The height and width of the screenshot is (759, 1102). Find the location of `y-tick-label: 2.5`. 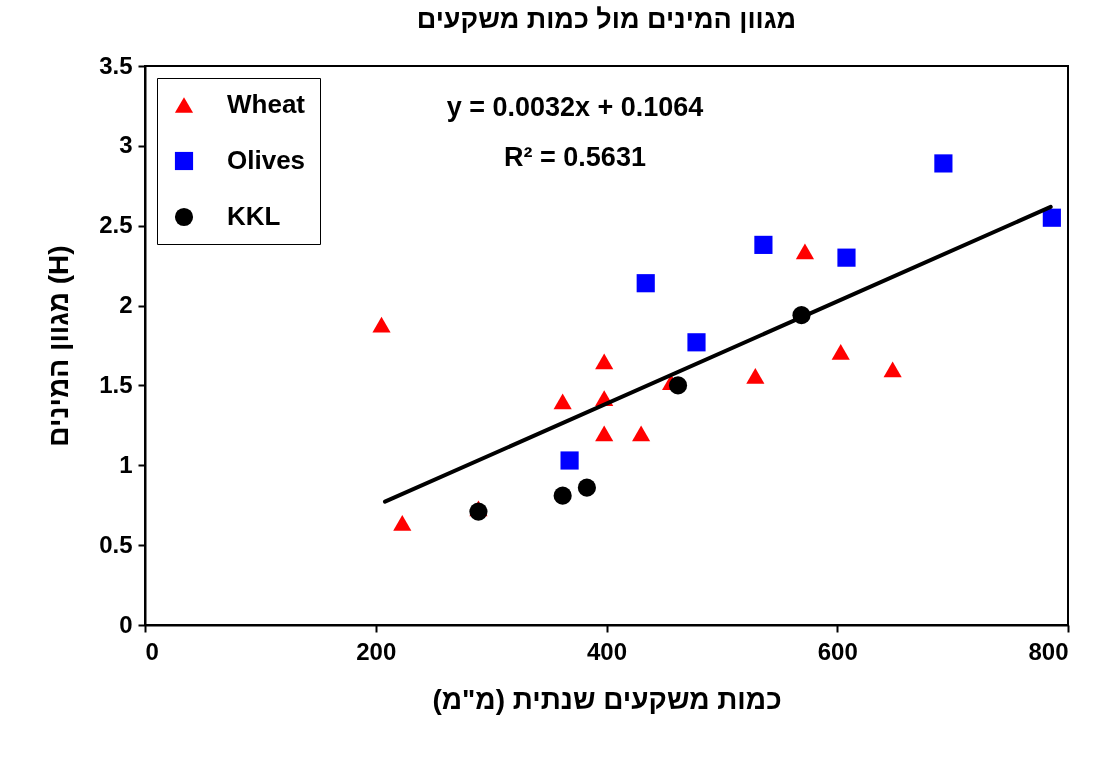

y-tick-label: 2.5 is located at coordinates (116, 225).